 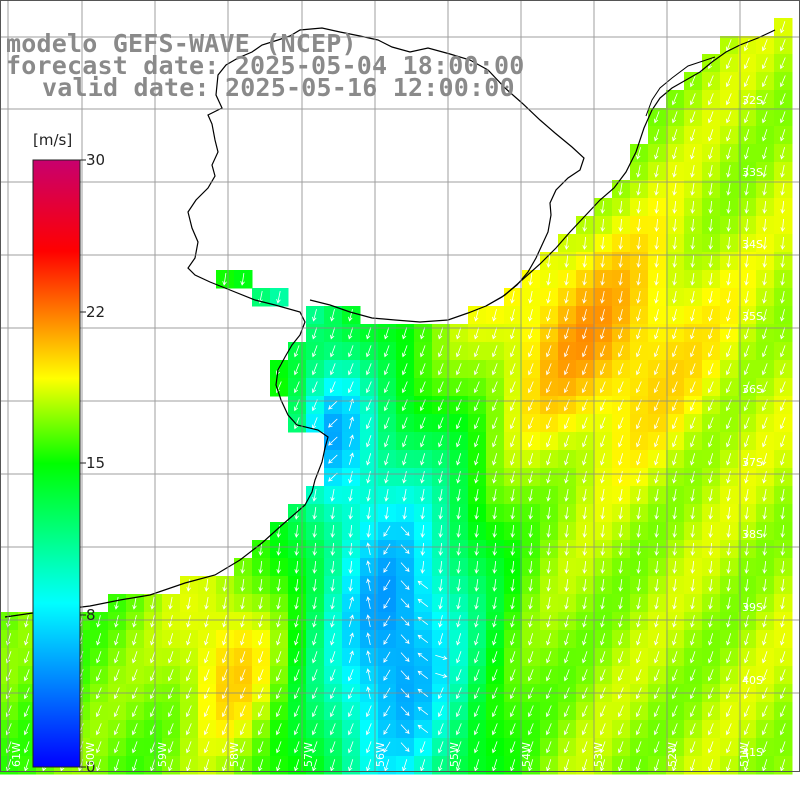 What do you see at coordinates (90, 754) in the screenshot?
I see `lon-label: 60W` at bounding box center [90, 754].